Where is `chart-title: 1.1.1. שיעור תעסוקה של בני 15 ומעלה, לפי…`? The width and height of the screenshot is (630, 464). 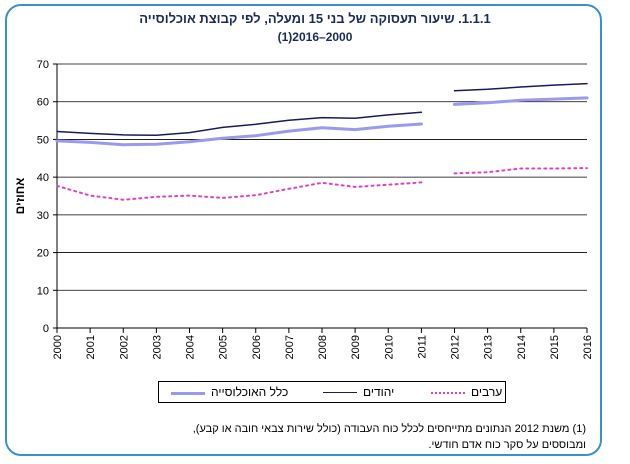 chart-title: 1.1.1. שיעור תעסוקה של בני 15 ומעלה, לפי… is located at coordinates (315, 18).